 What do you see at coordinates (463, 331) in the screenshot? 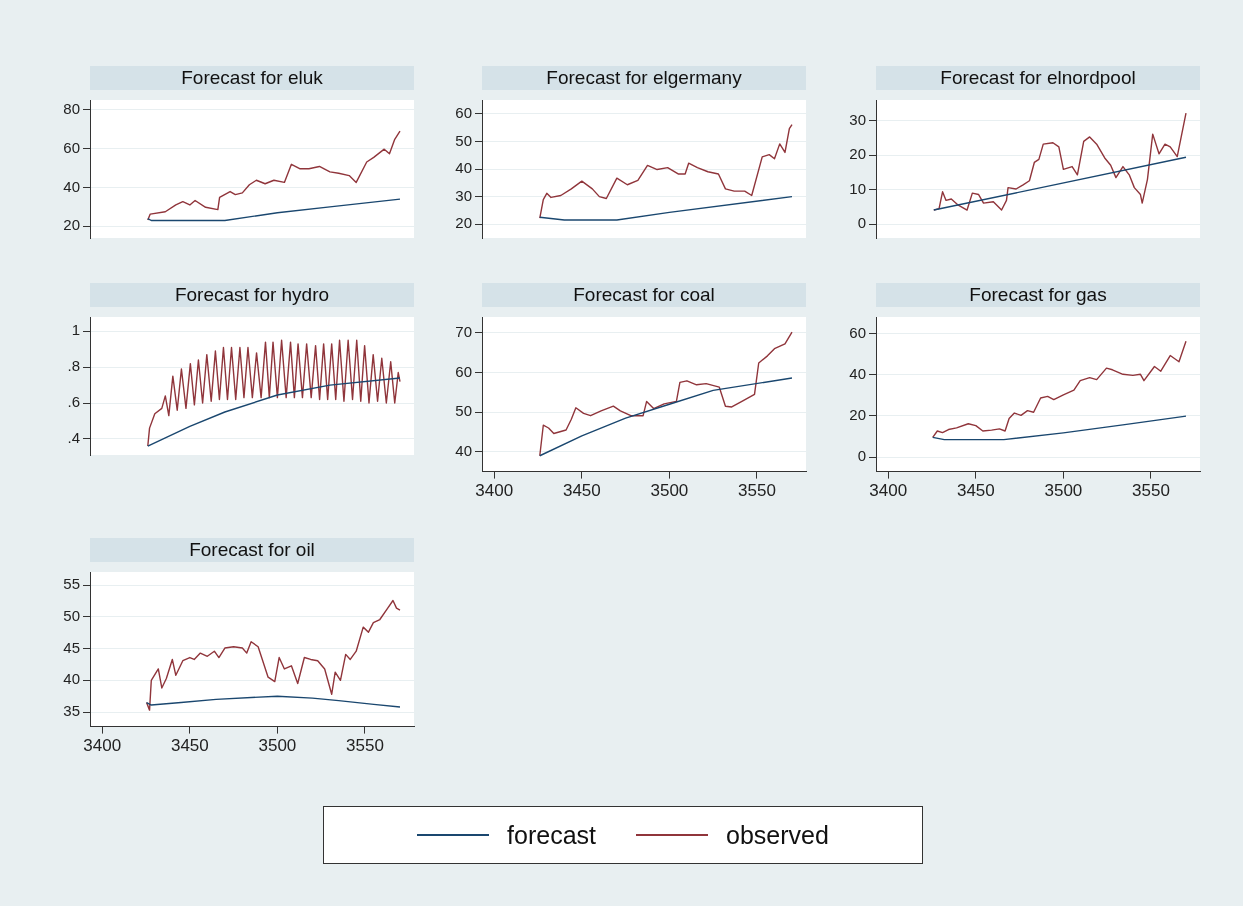
I see `y-tick-label: 70` at bounding box center [463, 331].